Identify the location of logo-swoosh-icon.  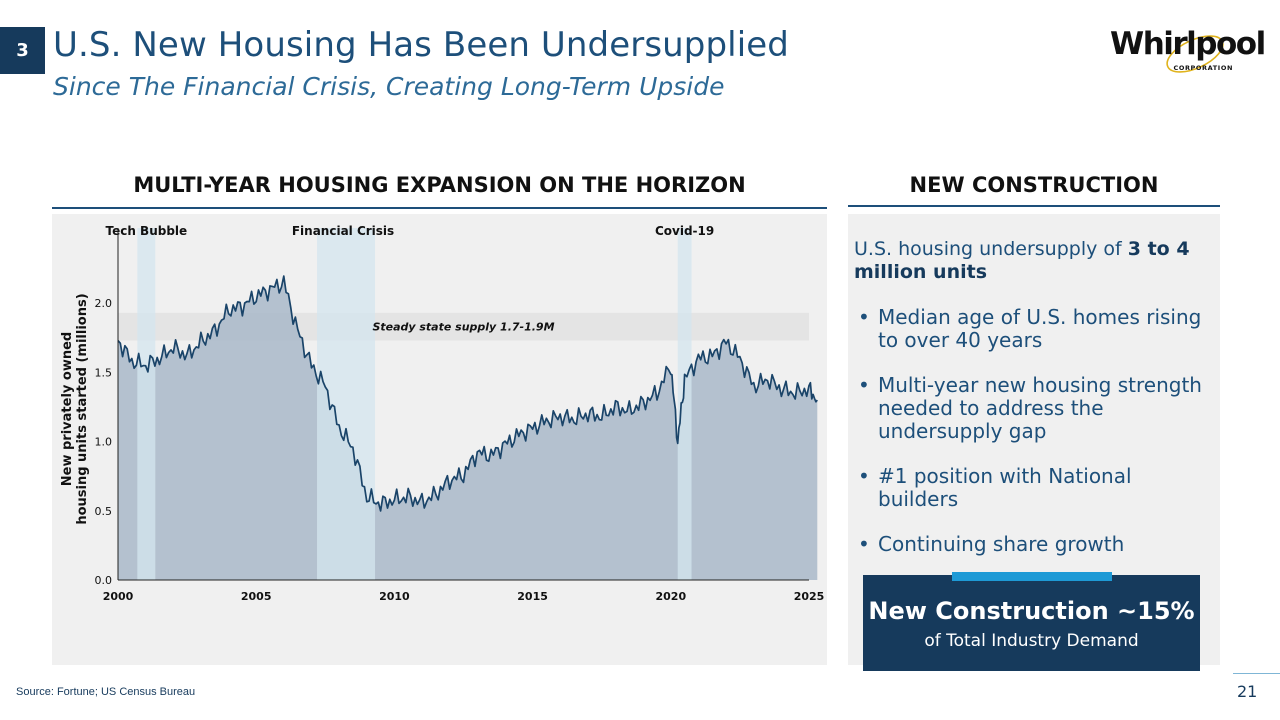
(1195, 54).